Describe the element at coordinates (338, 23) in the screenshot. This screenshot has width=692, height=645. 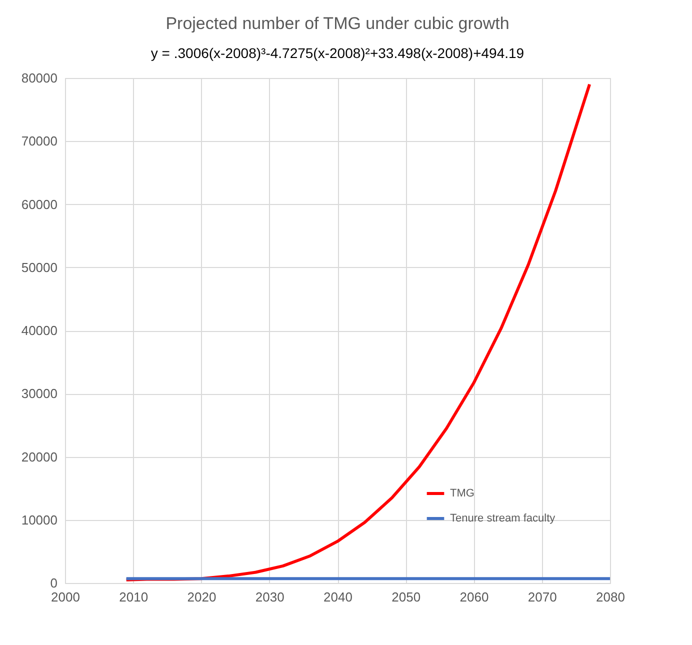
I see `chart-title: Projected number of TMG under cubic growth` at that location.